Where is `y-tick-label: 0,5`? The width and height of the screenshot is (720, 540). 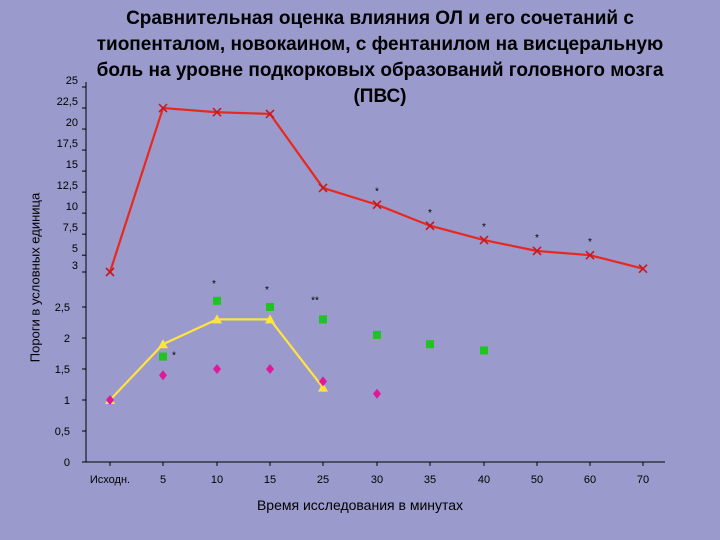
y-tick-label: 0,5 is located at coordinates (62, 432).